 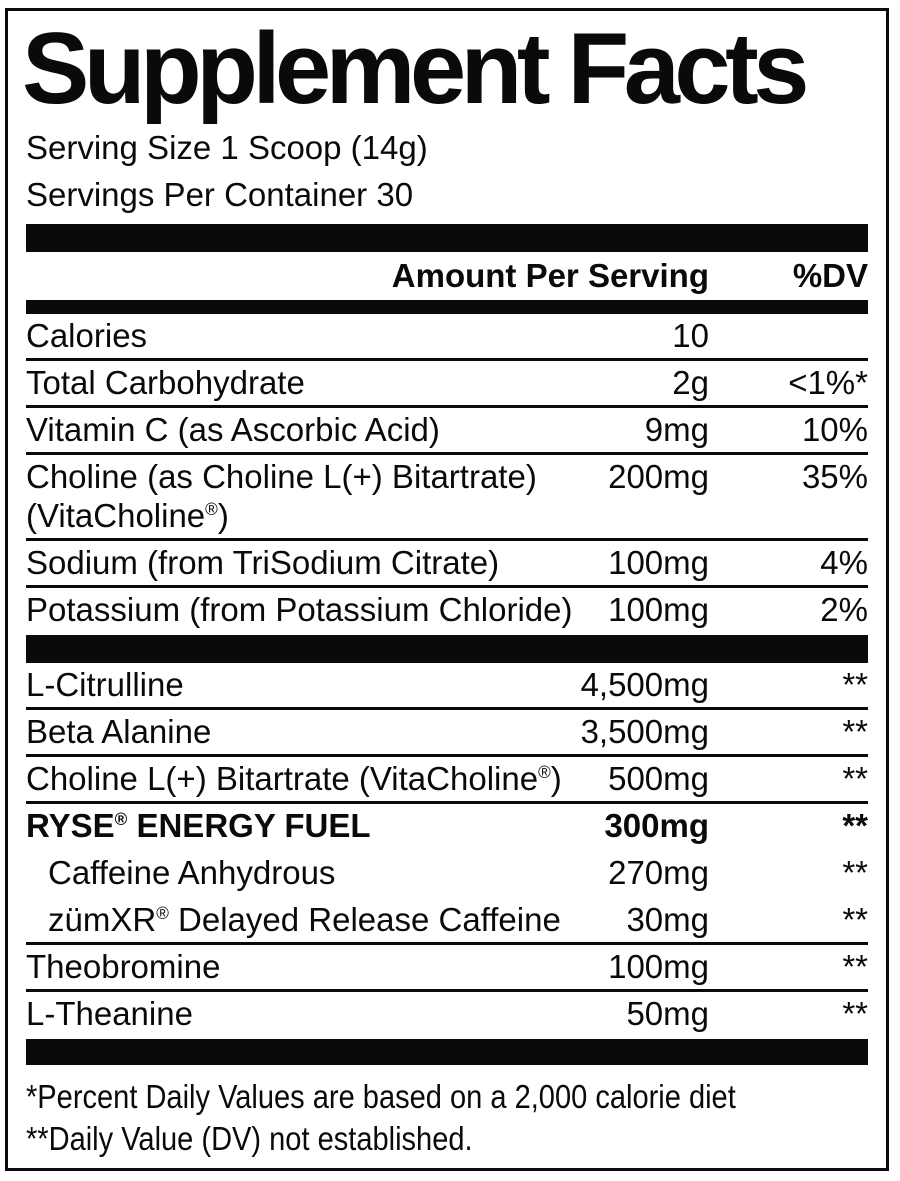 I want to click on nutrient-amount: 500mg, so click(x=658, y=778).